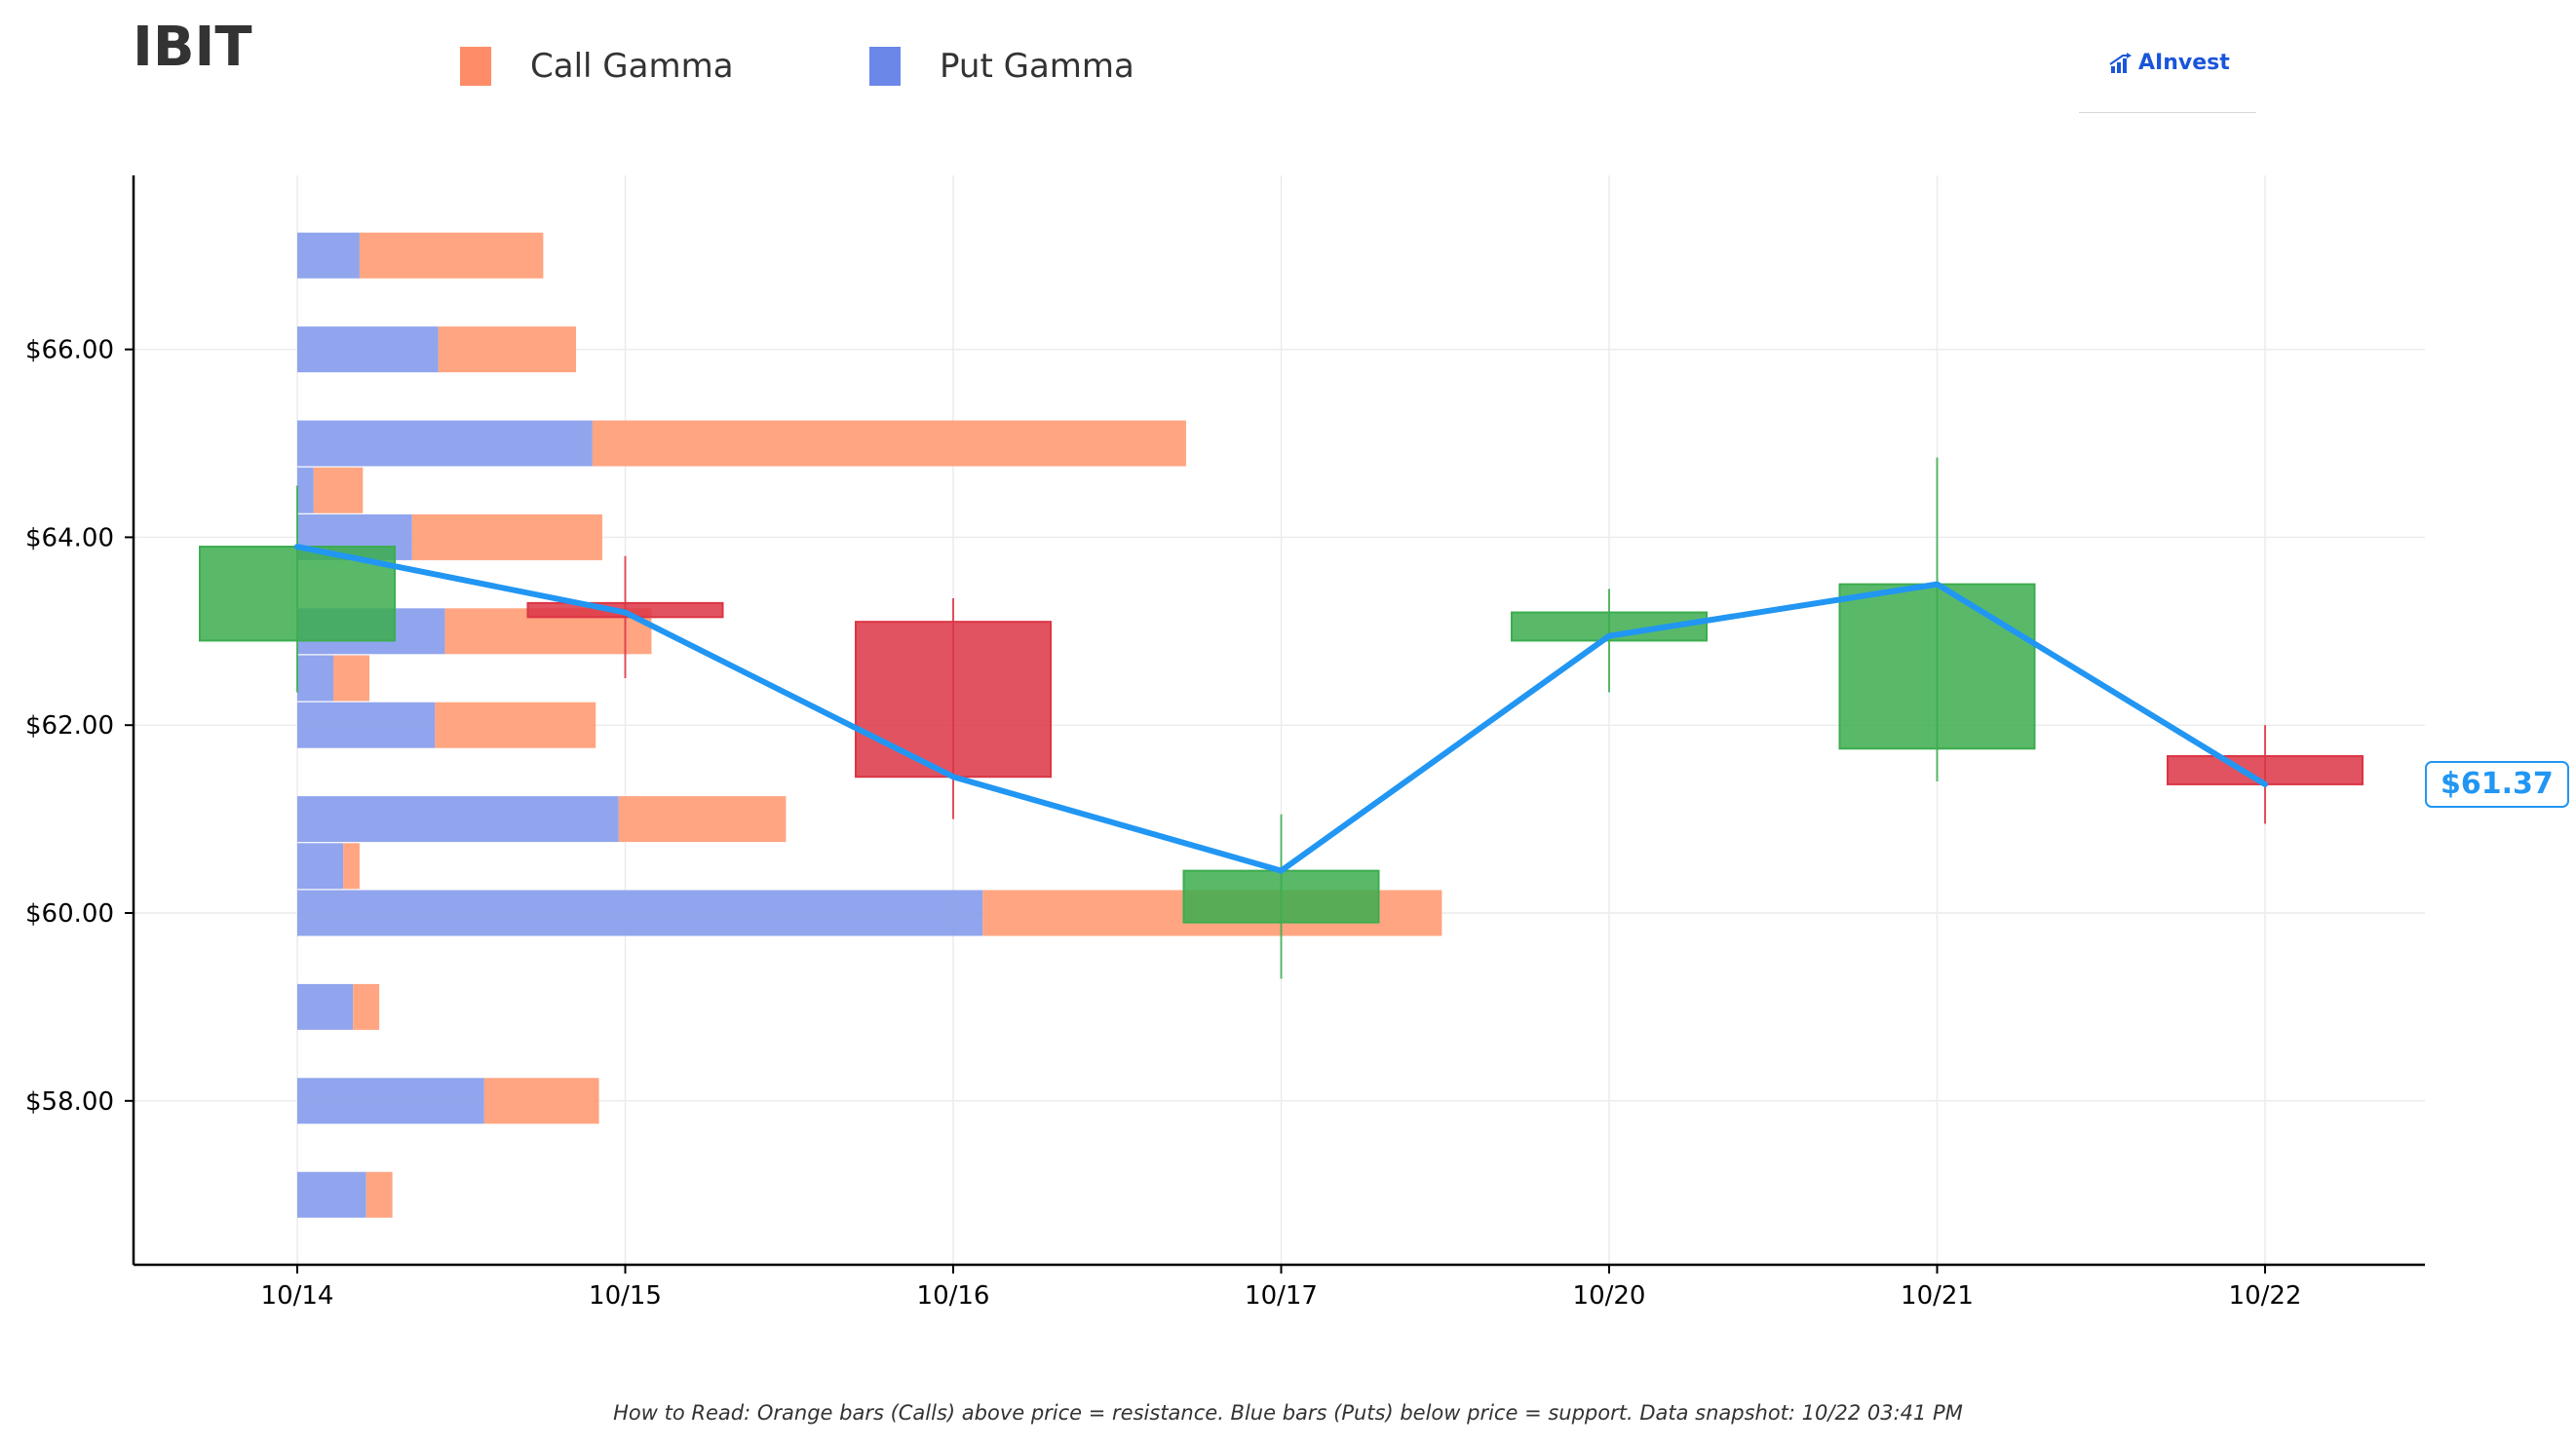 The width and height of the screenshot is (2576, 1446). I want to click on x-tick-label: 10/22, so click(2265, 1296).